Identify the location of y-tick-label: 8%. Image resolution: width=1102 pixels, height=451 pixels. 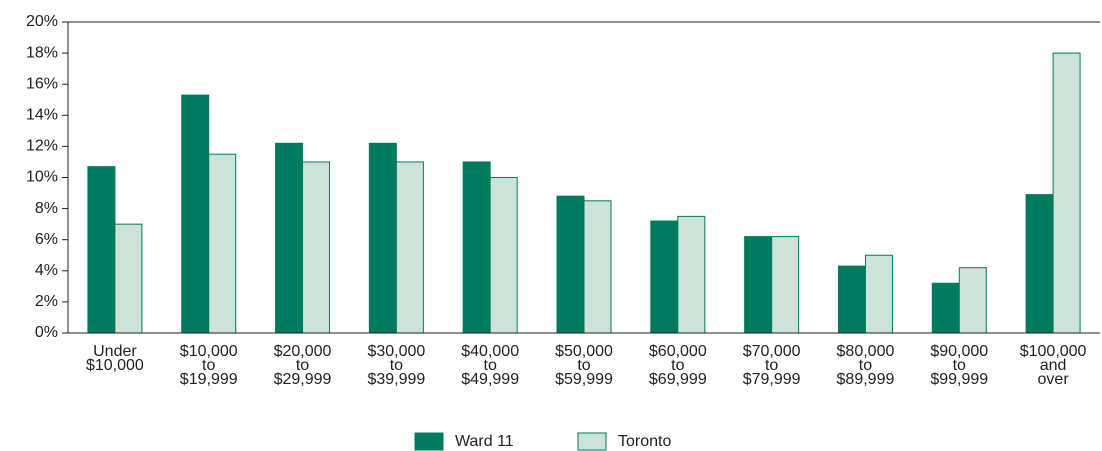
(46, 208).